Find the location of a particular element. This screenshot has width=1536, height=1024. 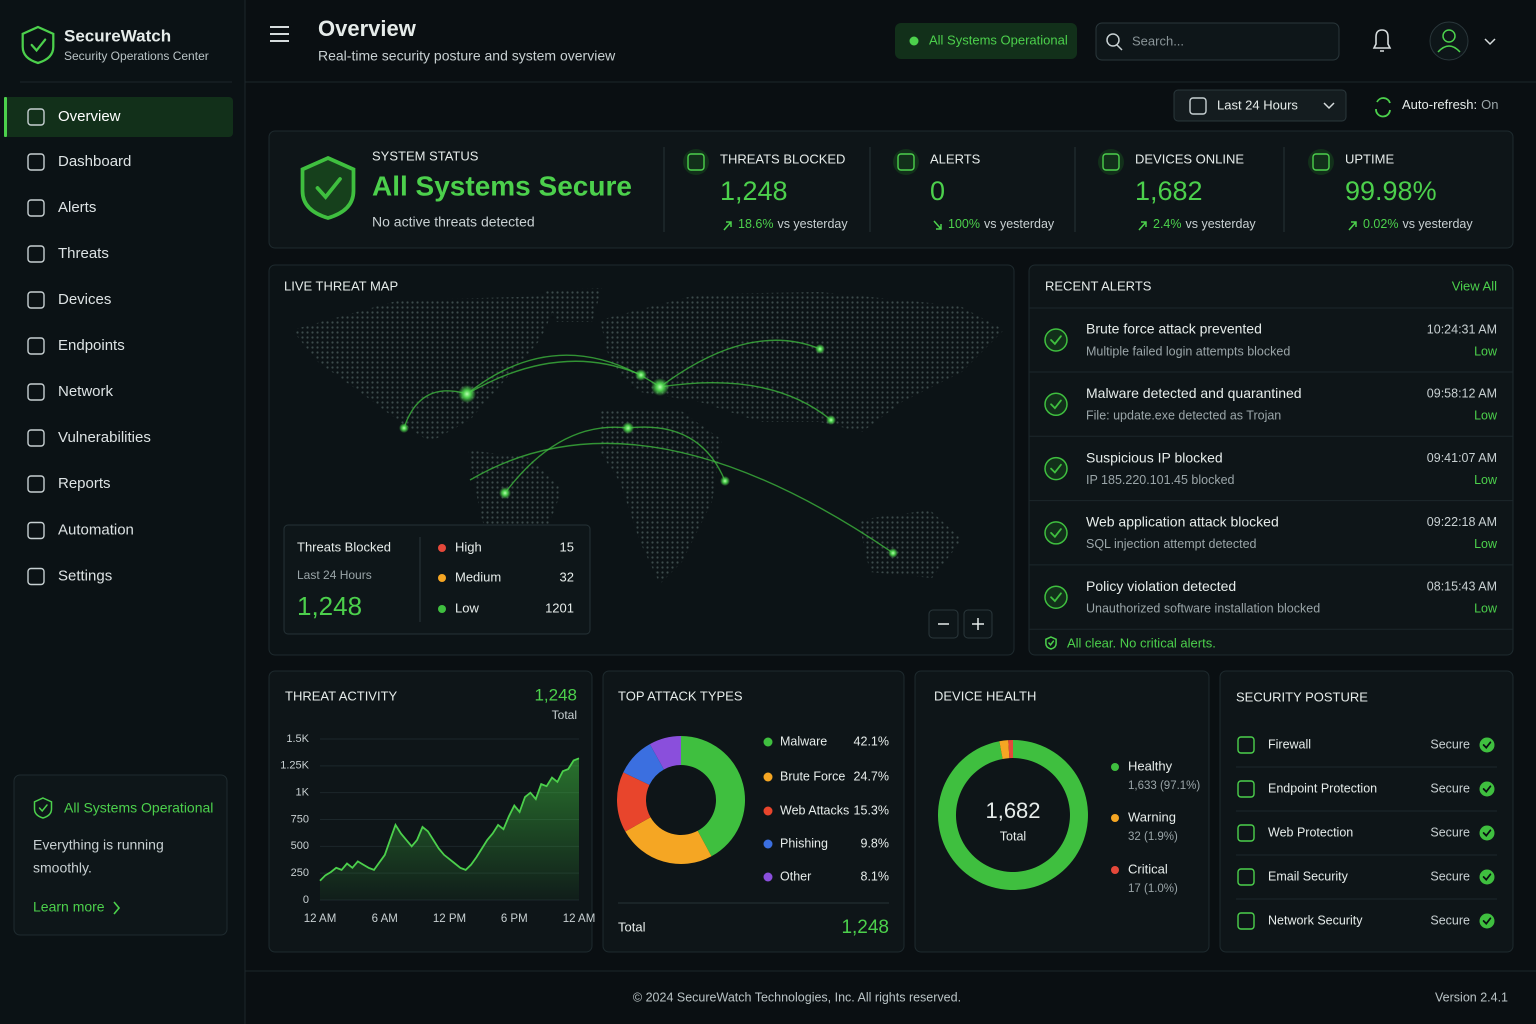

nav-item: Devices is located at coordinates (84, 299).